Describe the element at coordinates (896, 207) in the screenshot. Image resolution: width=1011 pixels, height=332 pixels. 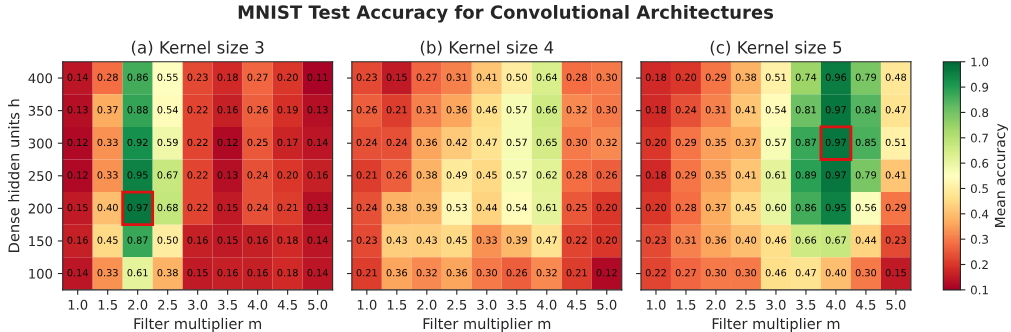
I see `data-label: 0.29` at that location.